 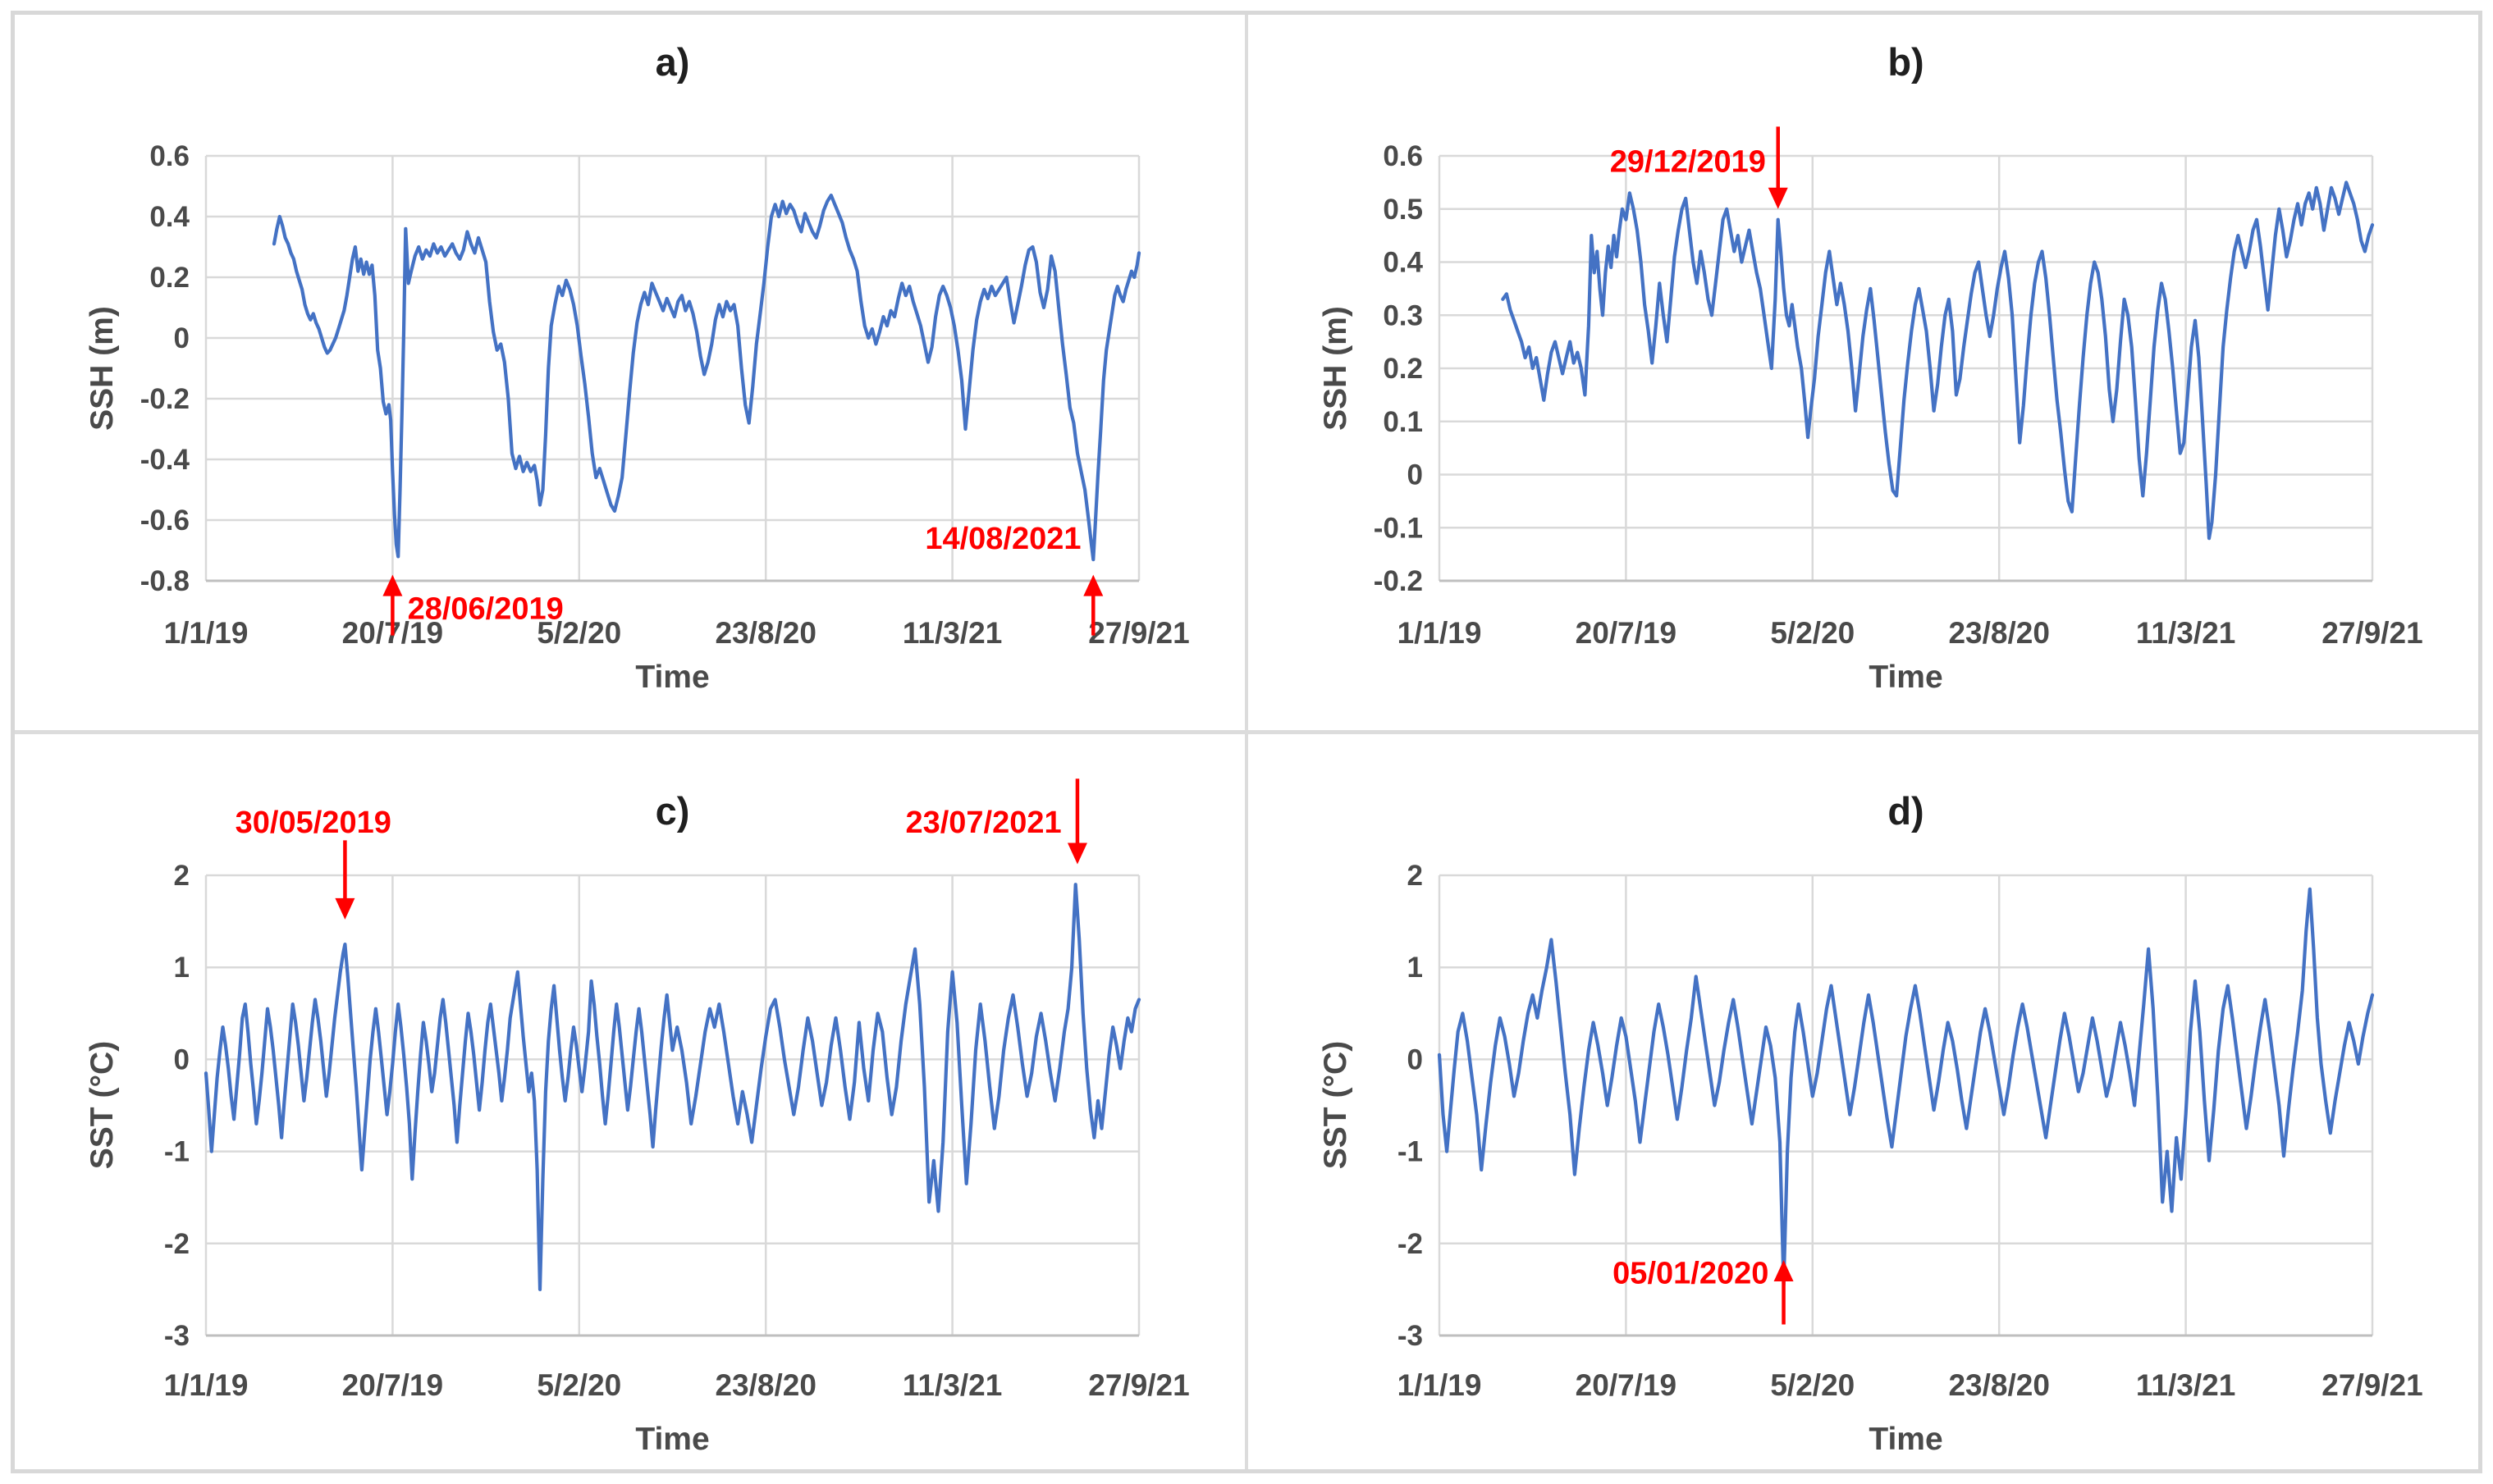 What do you see at coordinates (1336, 1105) in the screenshot?
I see `panel-d-y-axis-title: SST (°C)` at bounding box center [1336, 1105].